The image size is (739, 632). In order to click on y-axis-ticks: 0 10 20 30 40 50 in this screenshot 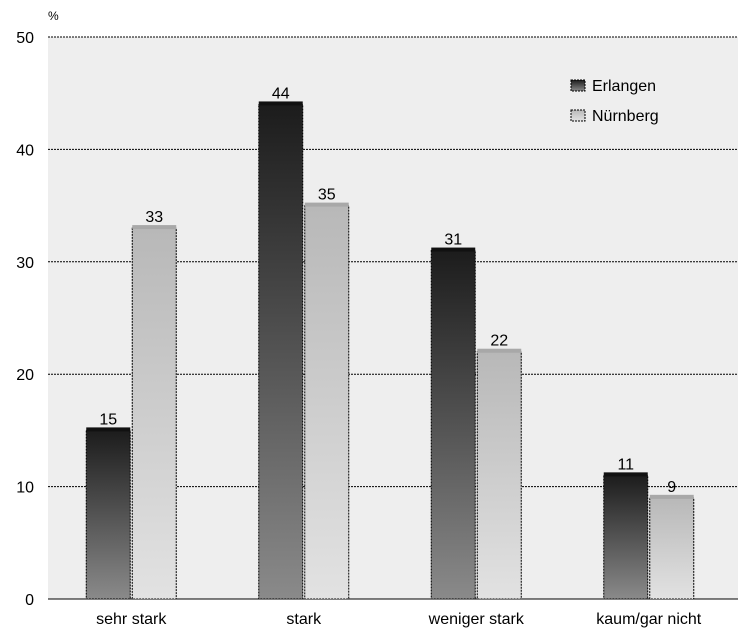, I will do `click(25, 319)`.